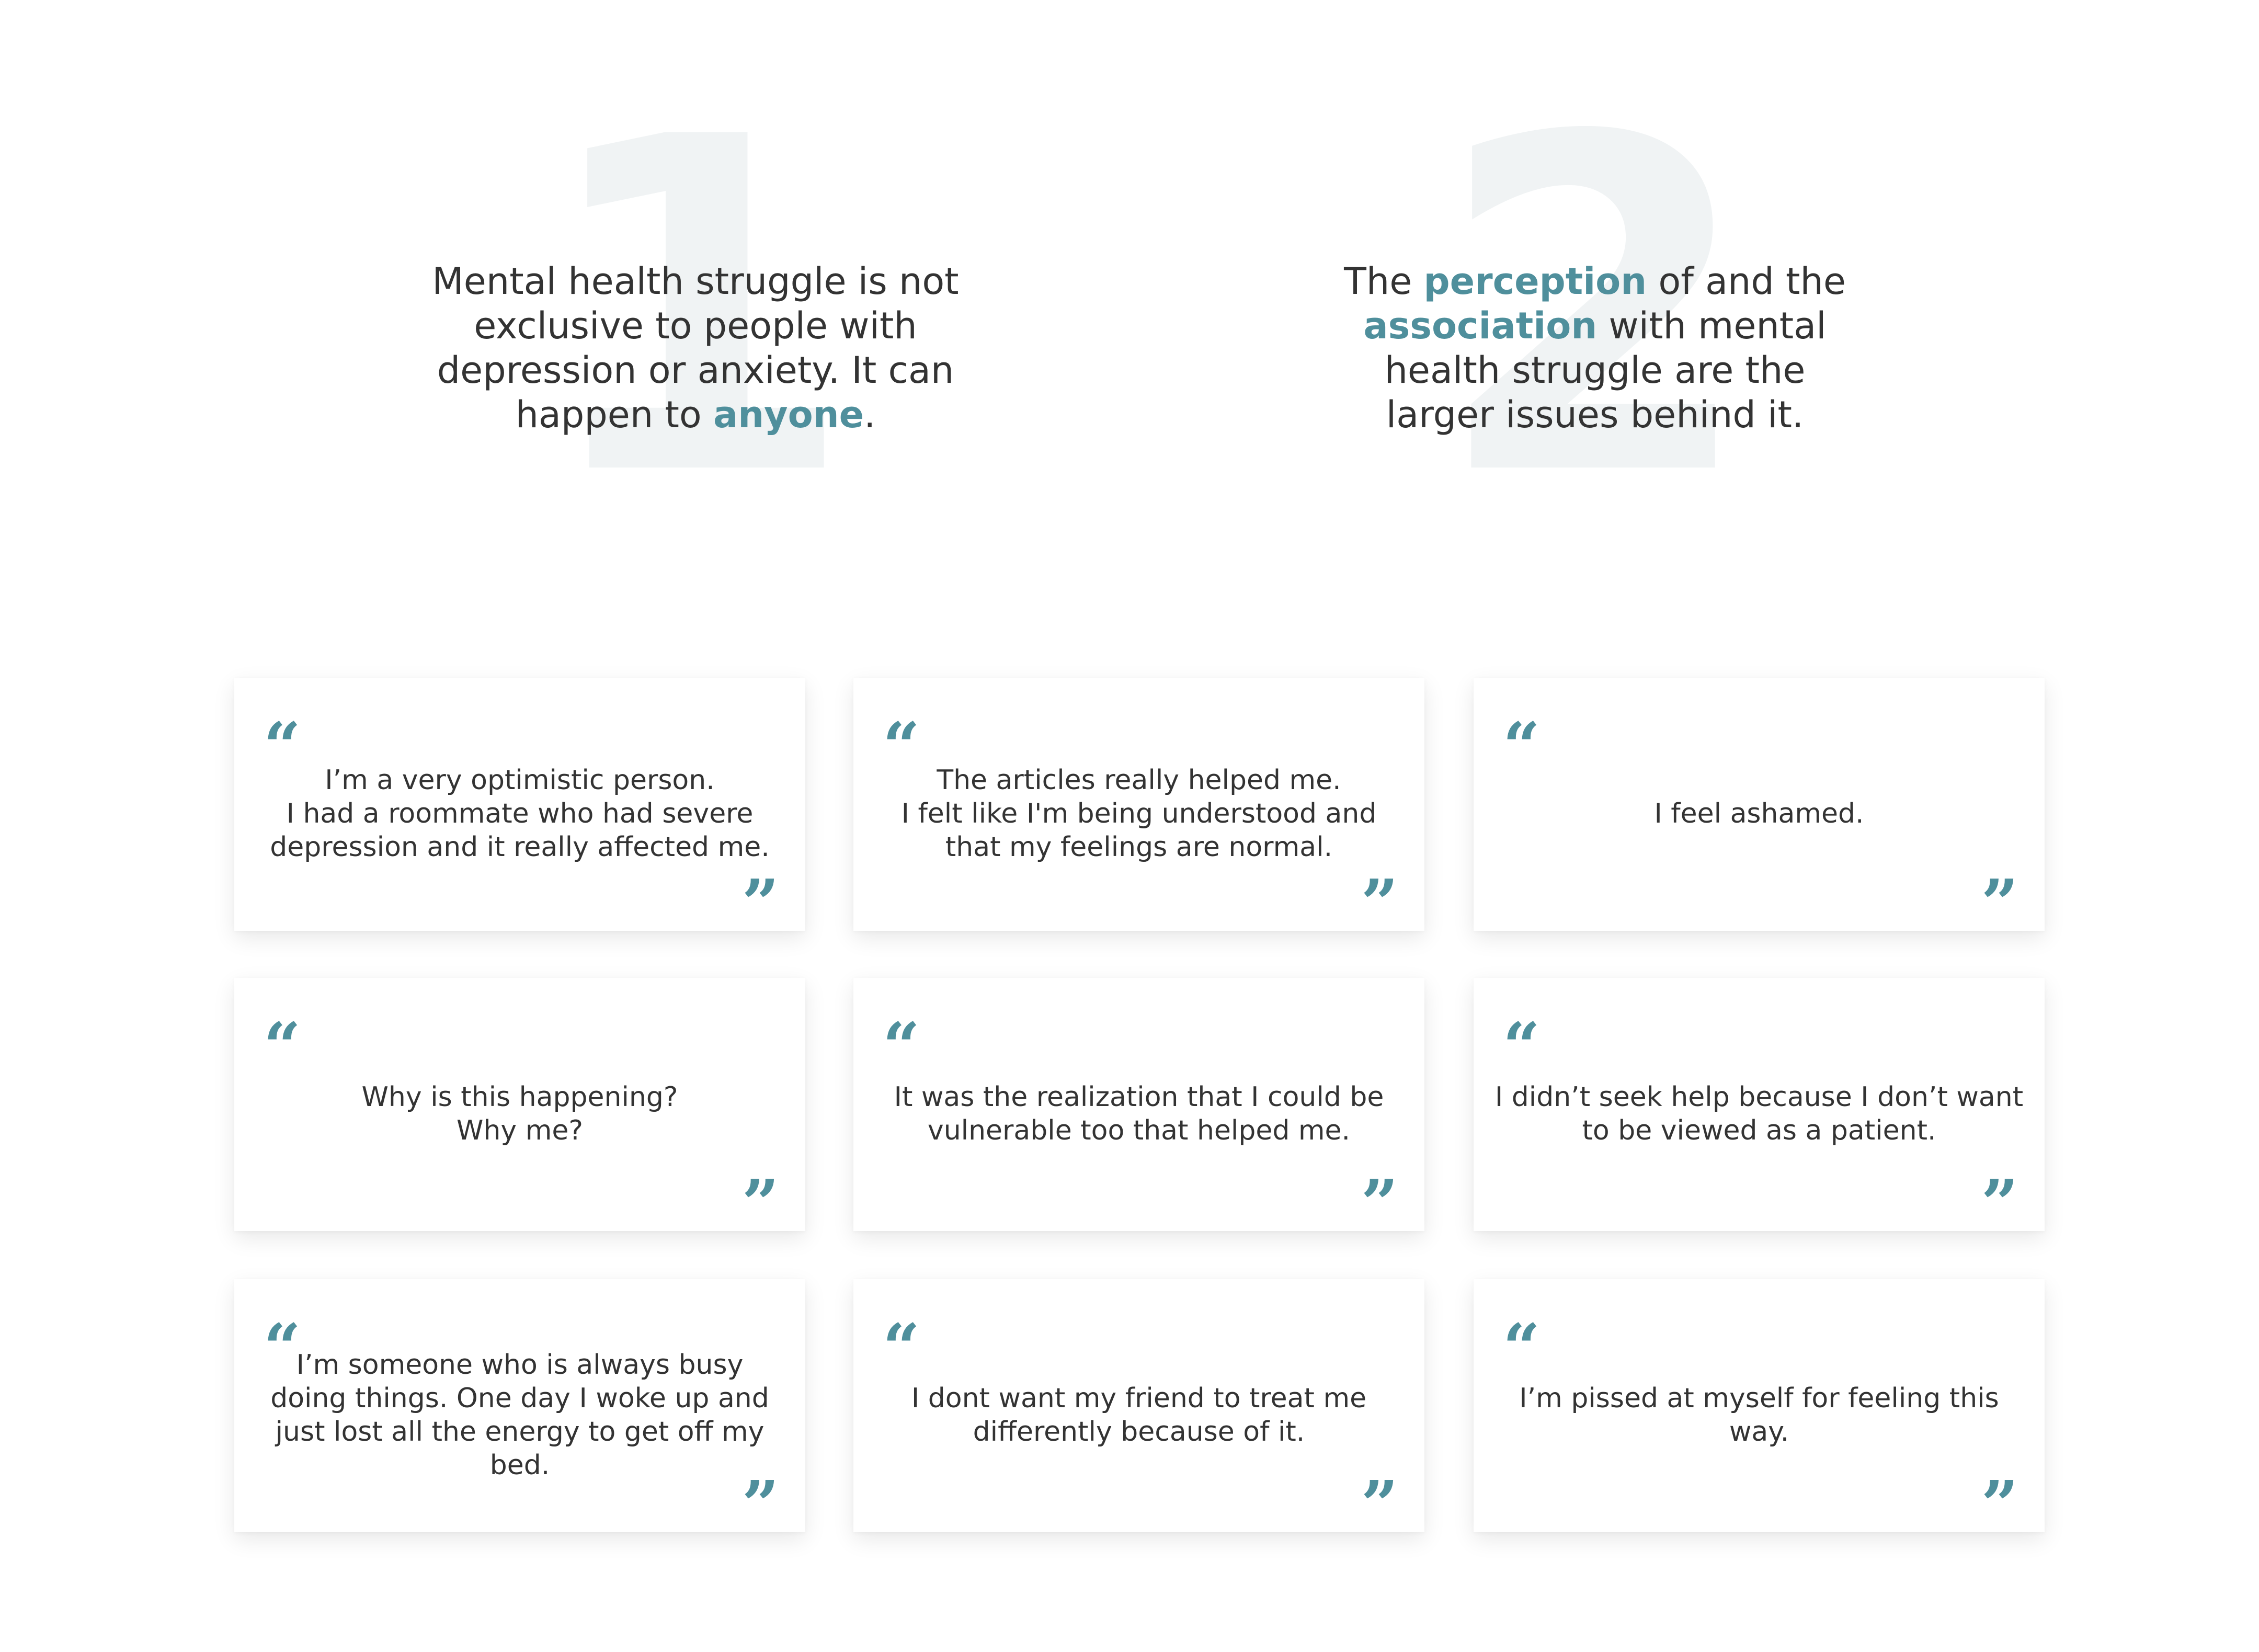 This screenshot has height=1652, width=2259. What do you see at coordinates (1384, 281) in the screenshot?
I see `insight-2-text-before: The` at bounding box center [1384, 281].